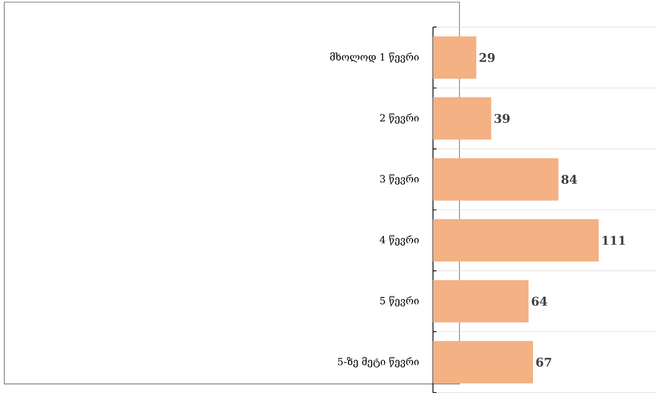 This screenshot has width=657, height=393. I want to click on y-tick-label: 5 წევრი, so click(399, 301).